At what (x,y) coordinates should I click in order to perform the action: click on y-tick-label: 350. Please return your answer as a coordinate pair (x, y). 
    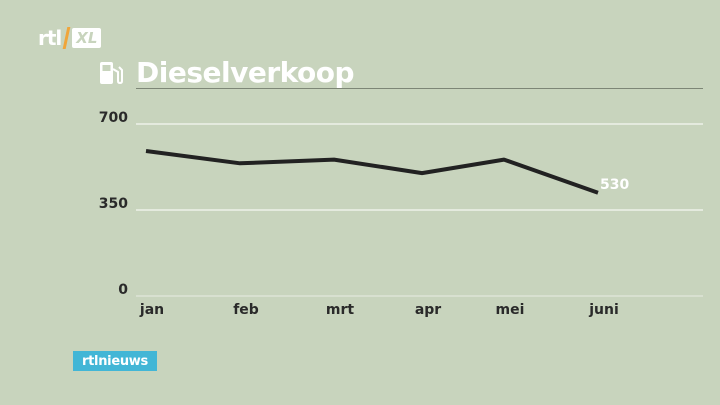
    Looking at the image, I should click on (113, 204).